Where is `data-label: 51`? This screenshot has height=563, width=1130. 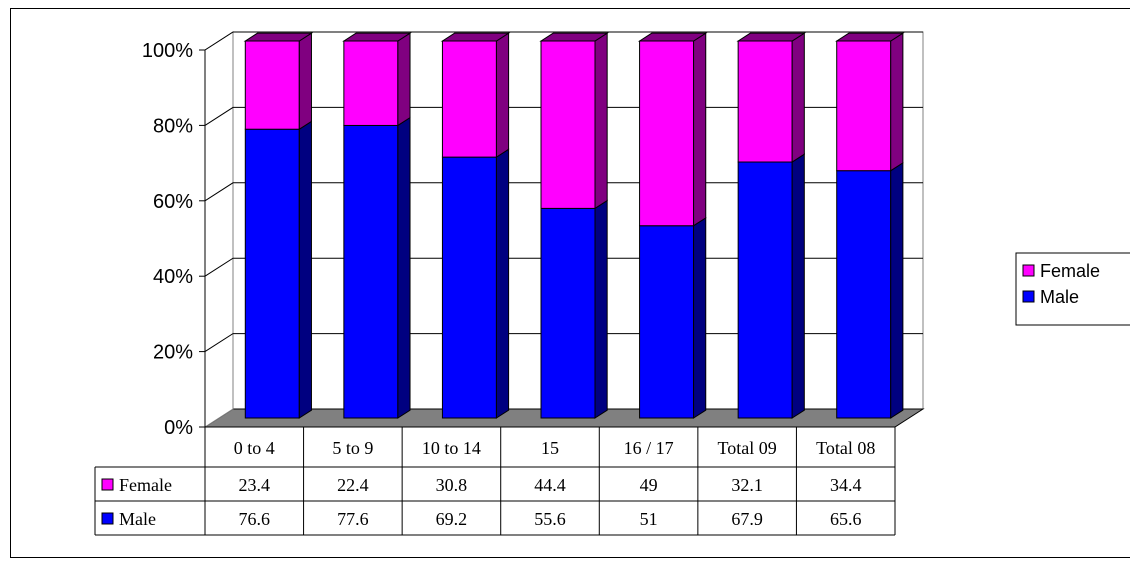 data-label: 51 is located at coordinates (649, 519).